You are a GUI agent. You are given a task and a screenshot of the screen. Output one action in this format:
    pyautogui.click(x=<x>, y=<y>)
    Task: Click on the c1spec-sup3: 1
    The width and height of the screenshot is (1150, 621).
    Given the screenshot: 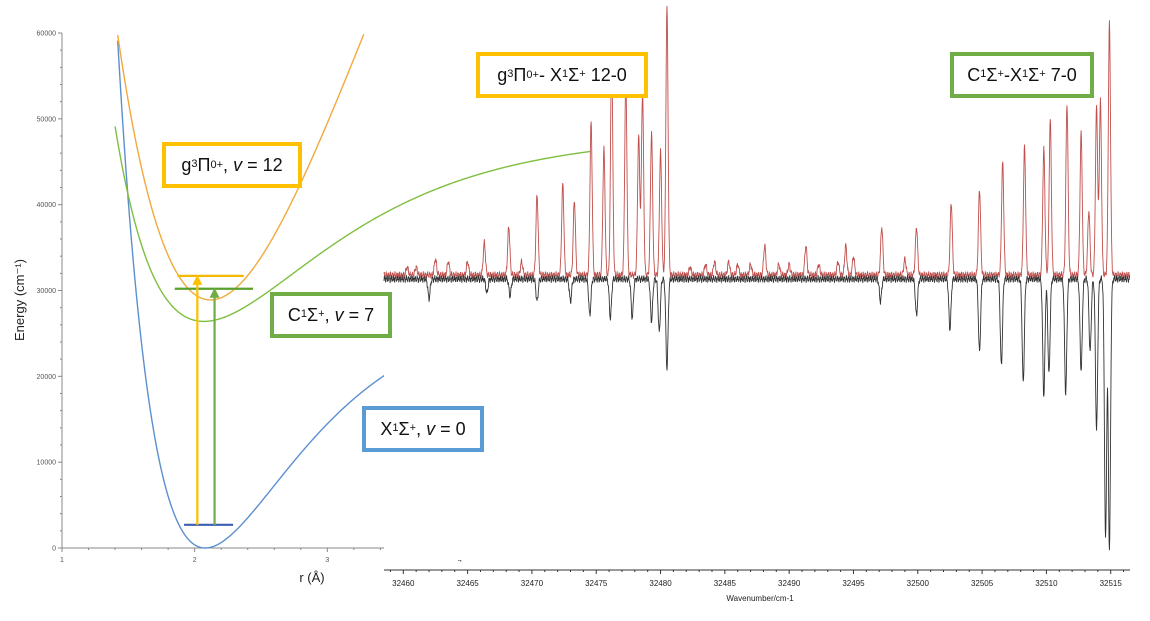 What is the action you would take?
    pyautogui.click(x=1025, y=74)
    